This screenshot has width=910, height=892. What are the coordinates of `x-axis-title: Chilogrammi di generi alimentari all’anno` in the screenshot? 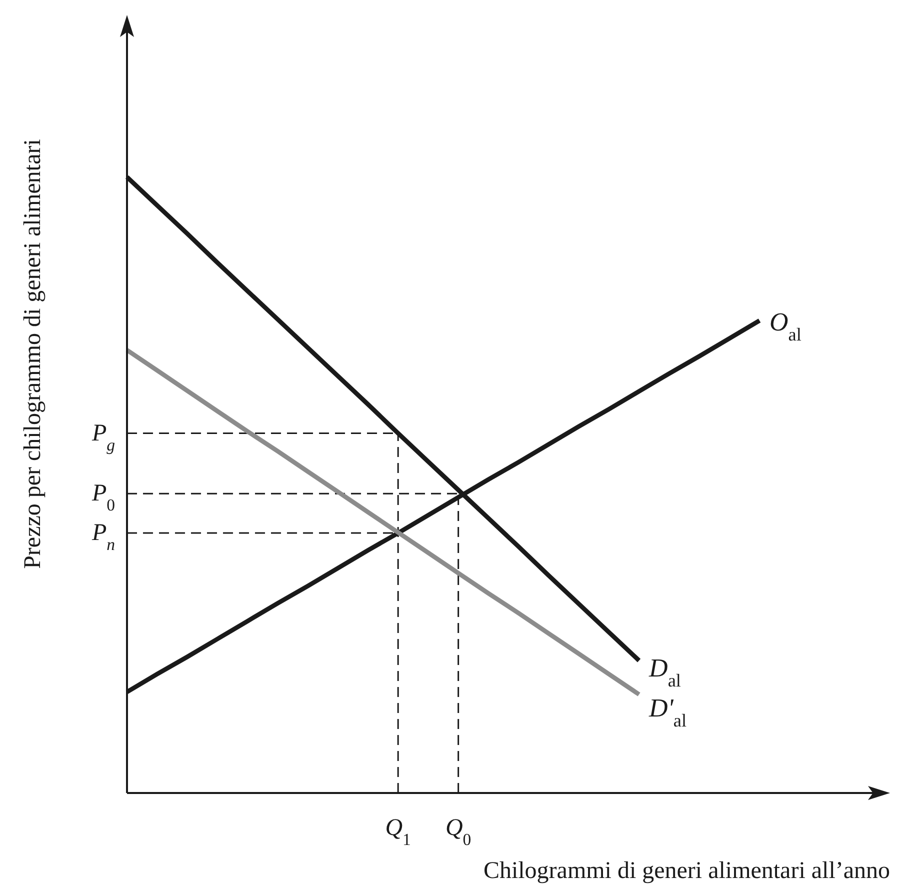 It's located at (686, 871).